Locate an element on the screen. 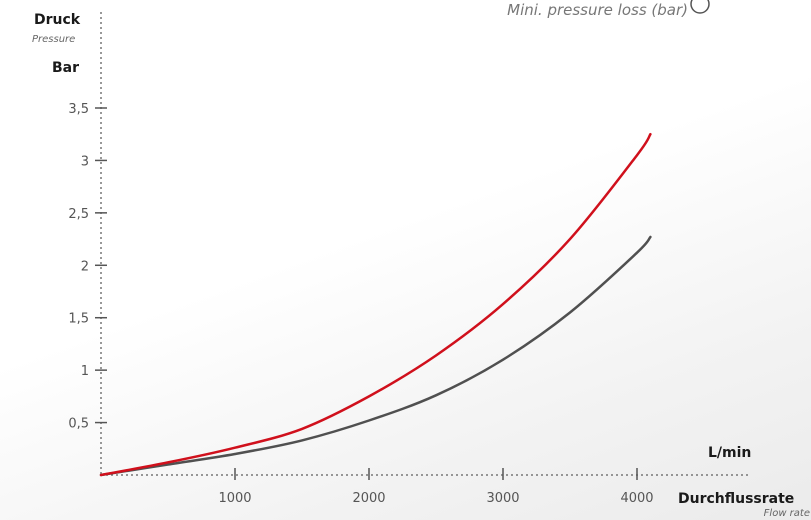 The width and height of the screenshot is (811, 520). y-tick-label: 2,5 is located at coordinates (78, 214).